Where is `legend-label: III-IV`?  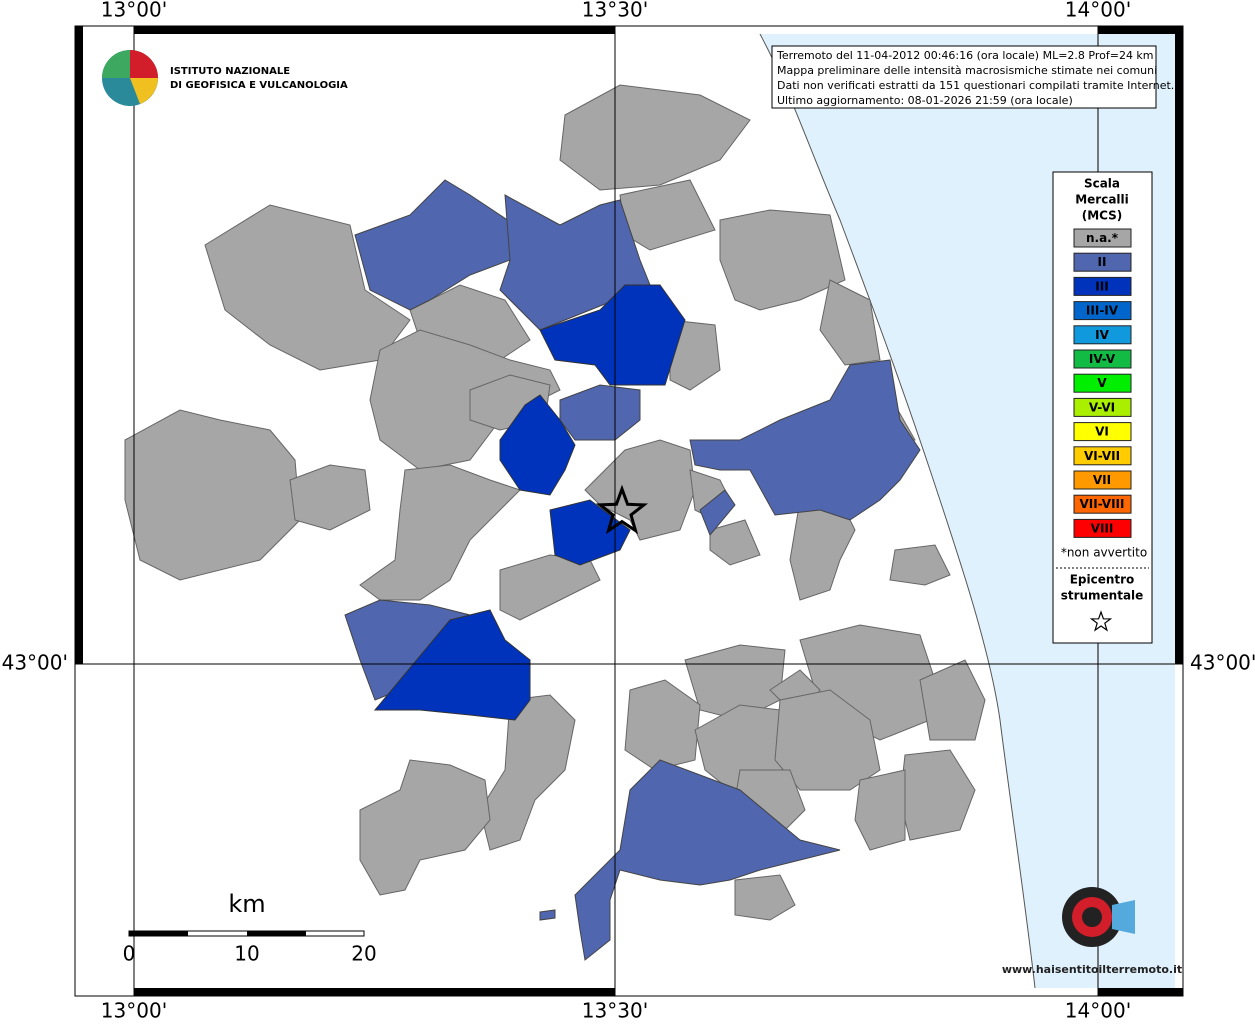
legend-label: III-IV is located at coordinates (1102, 311).